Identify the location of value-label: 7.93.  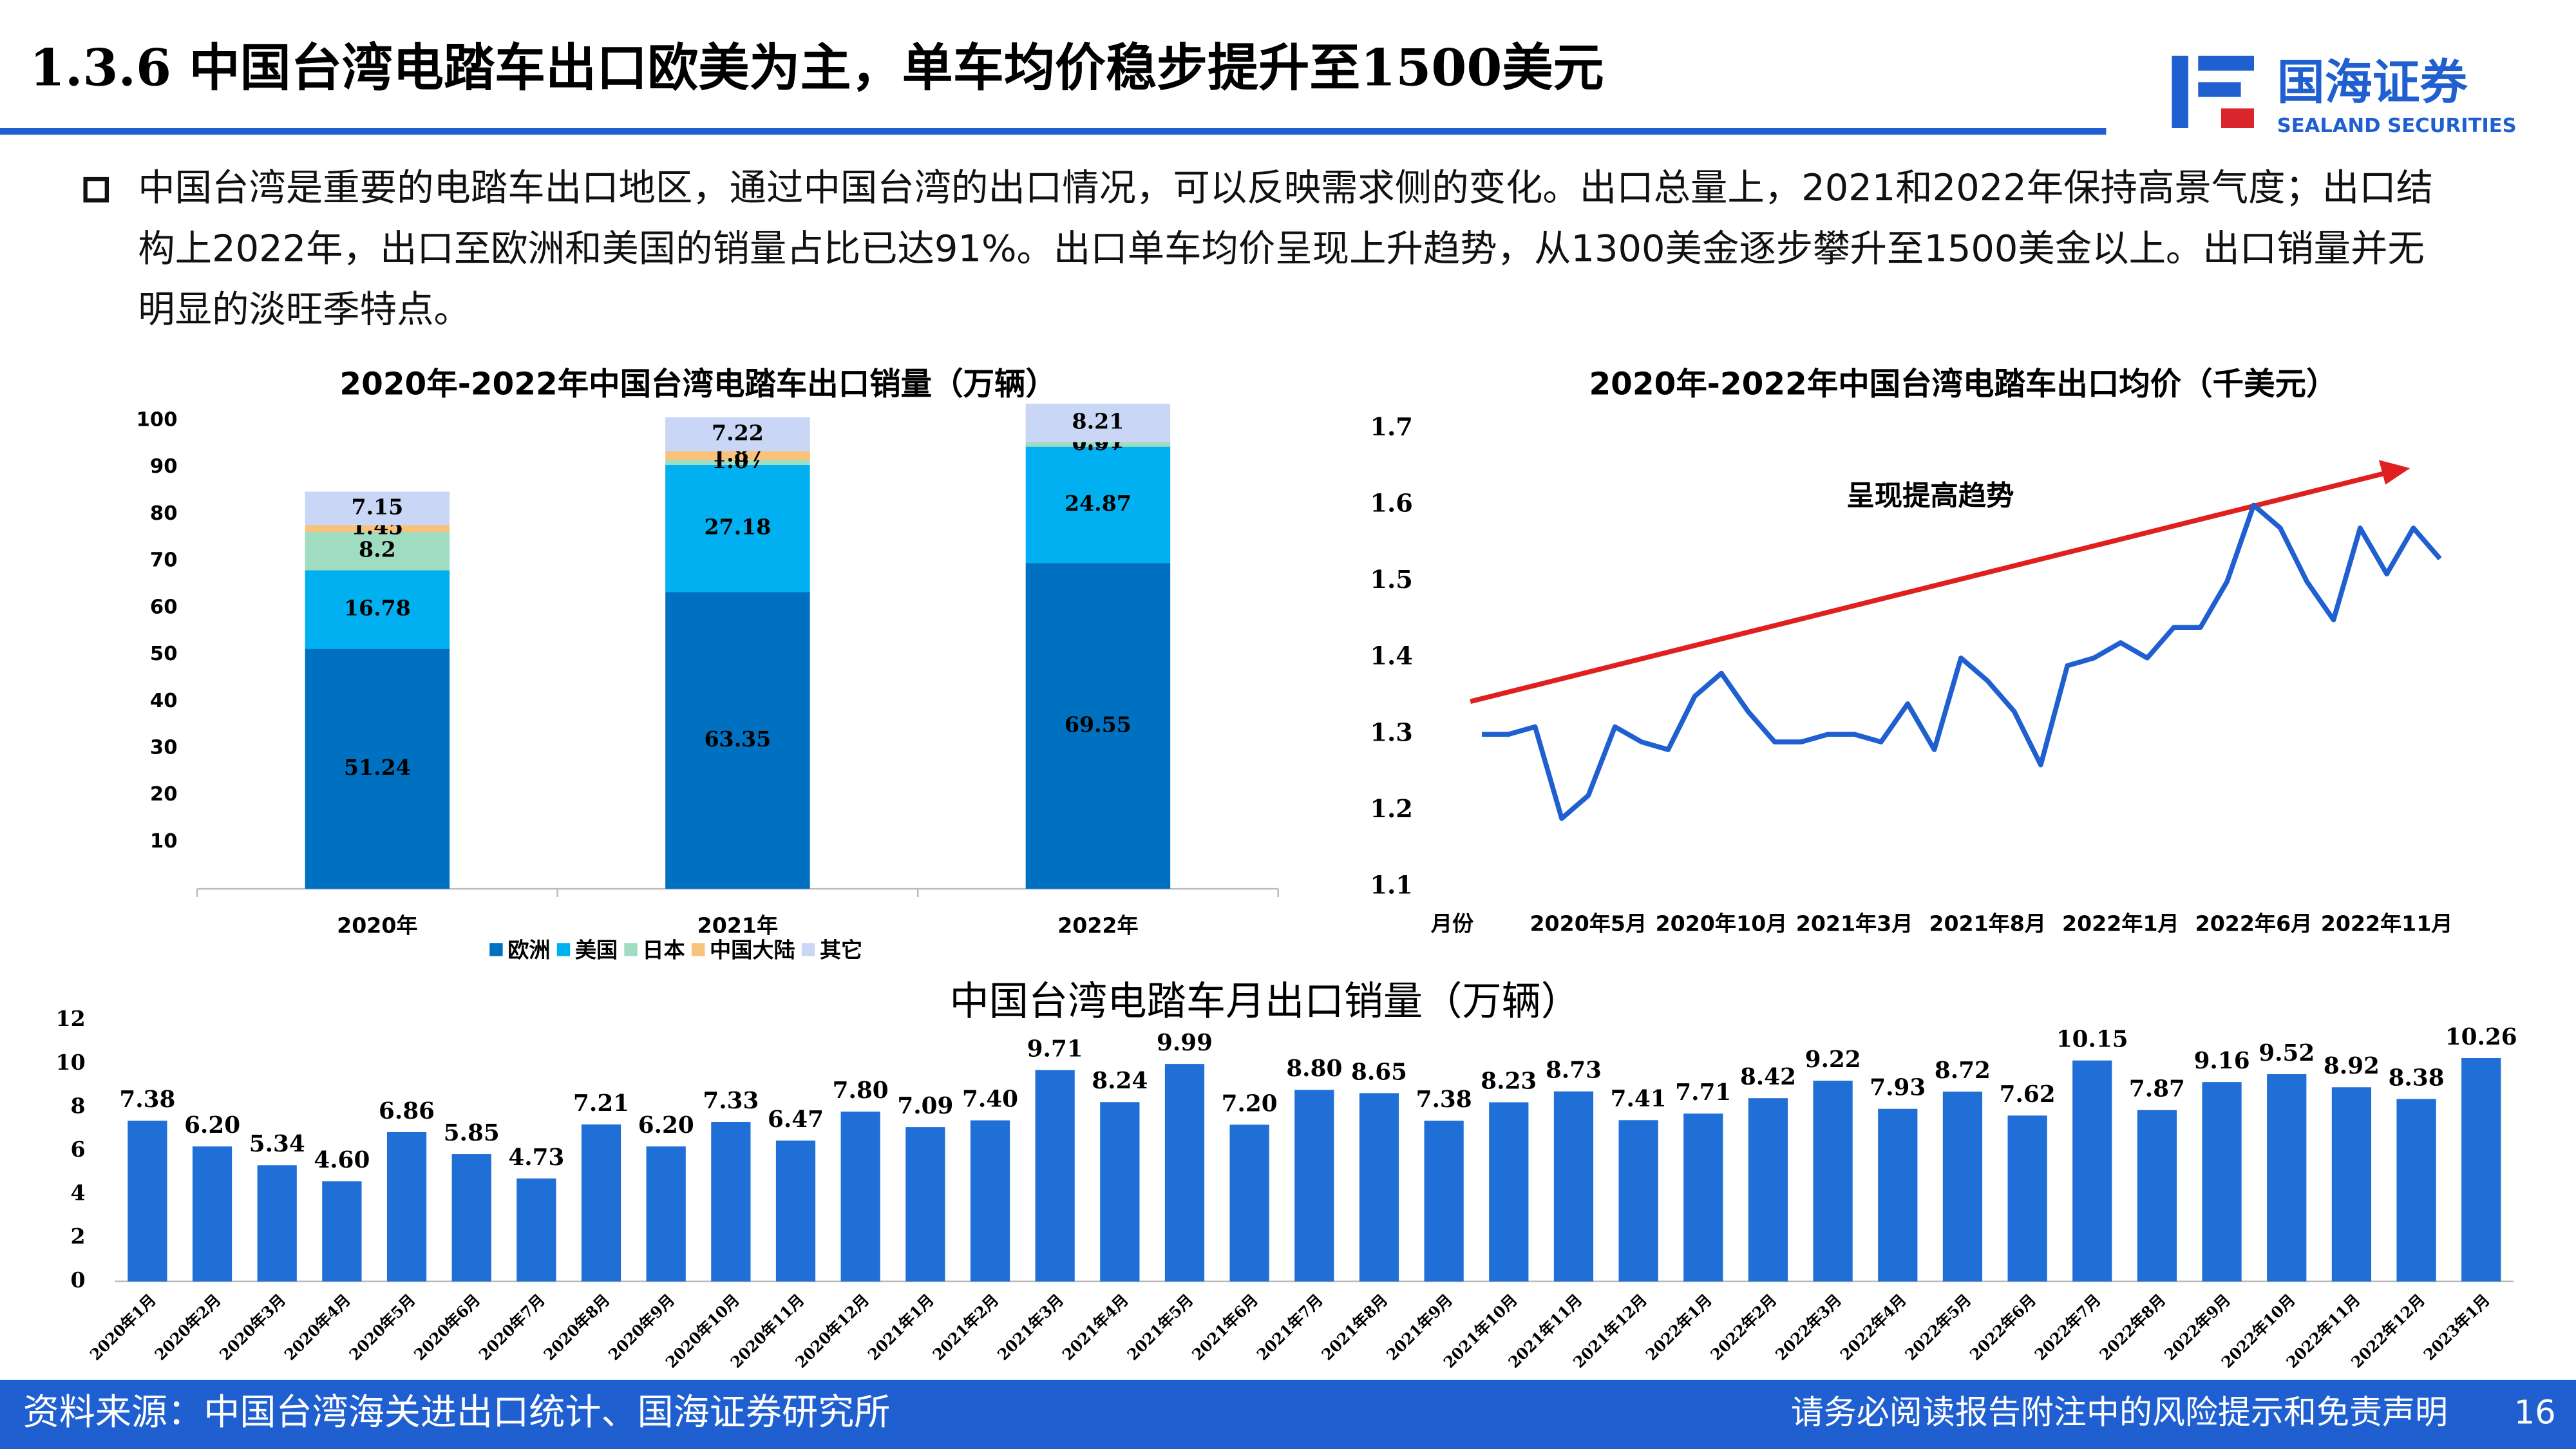
(1898, 1087).